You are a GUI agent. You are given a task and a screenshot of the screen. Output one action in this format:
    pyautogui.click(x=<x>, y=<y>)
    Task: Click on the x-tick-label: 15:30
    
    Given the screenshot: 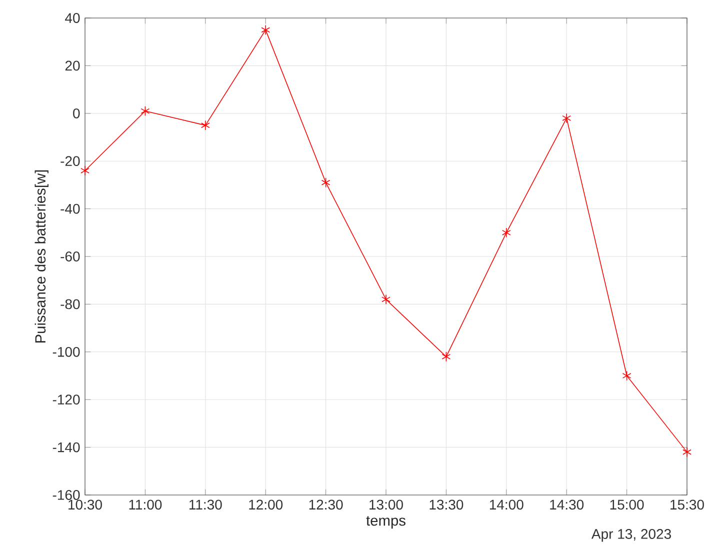 What is the action you would take?
    pyautogui.click(x=687, y=505)
    